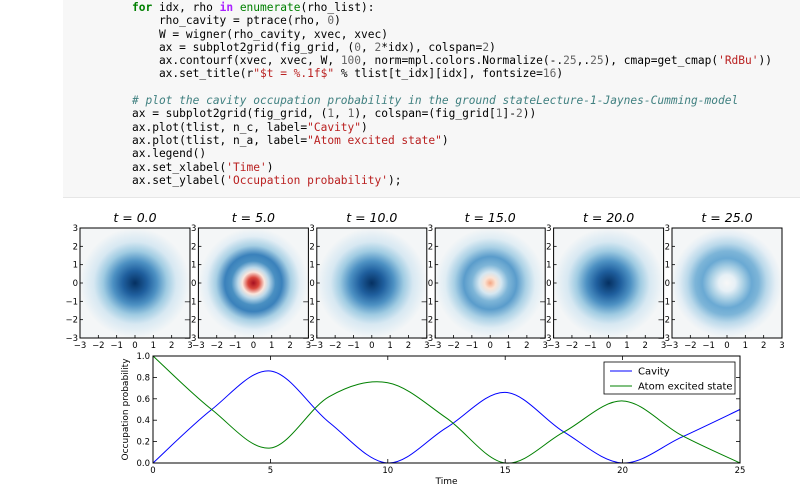 The height and width of the screenshot is (500, 800). I want to click on code-token: );, so click(394, 180).